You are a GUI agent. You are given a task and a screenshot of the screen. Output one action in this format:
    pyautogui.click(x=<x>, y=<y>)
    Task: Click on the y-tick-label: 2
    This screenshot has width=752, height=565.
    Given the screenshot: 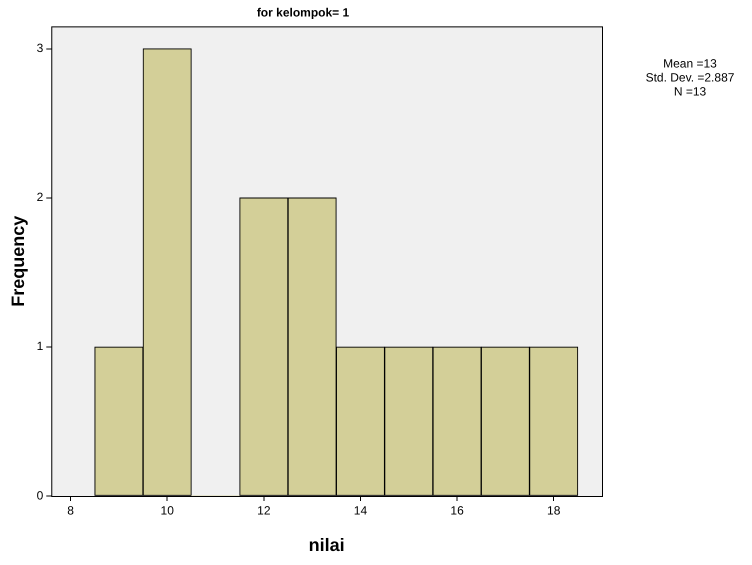 What is the action you would take?
    pyautogui.click(x=40, y=197)
    